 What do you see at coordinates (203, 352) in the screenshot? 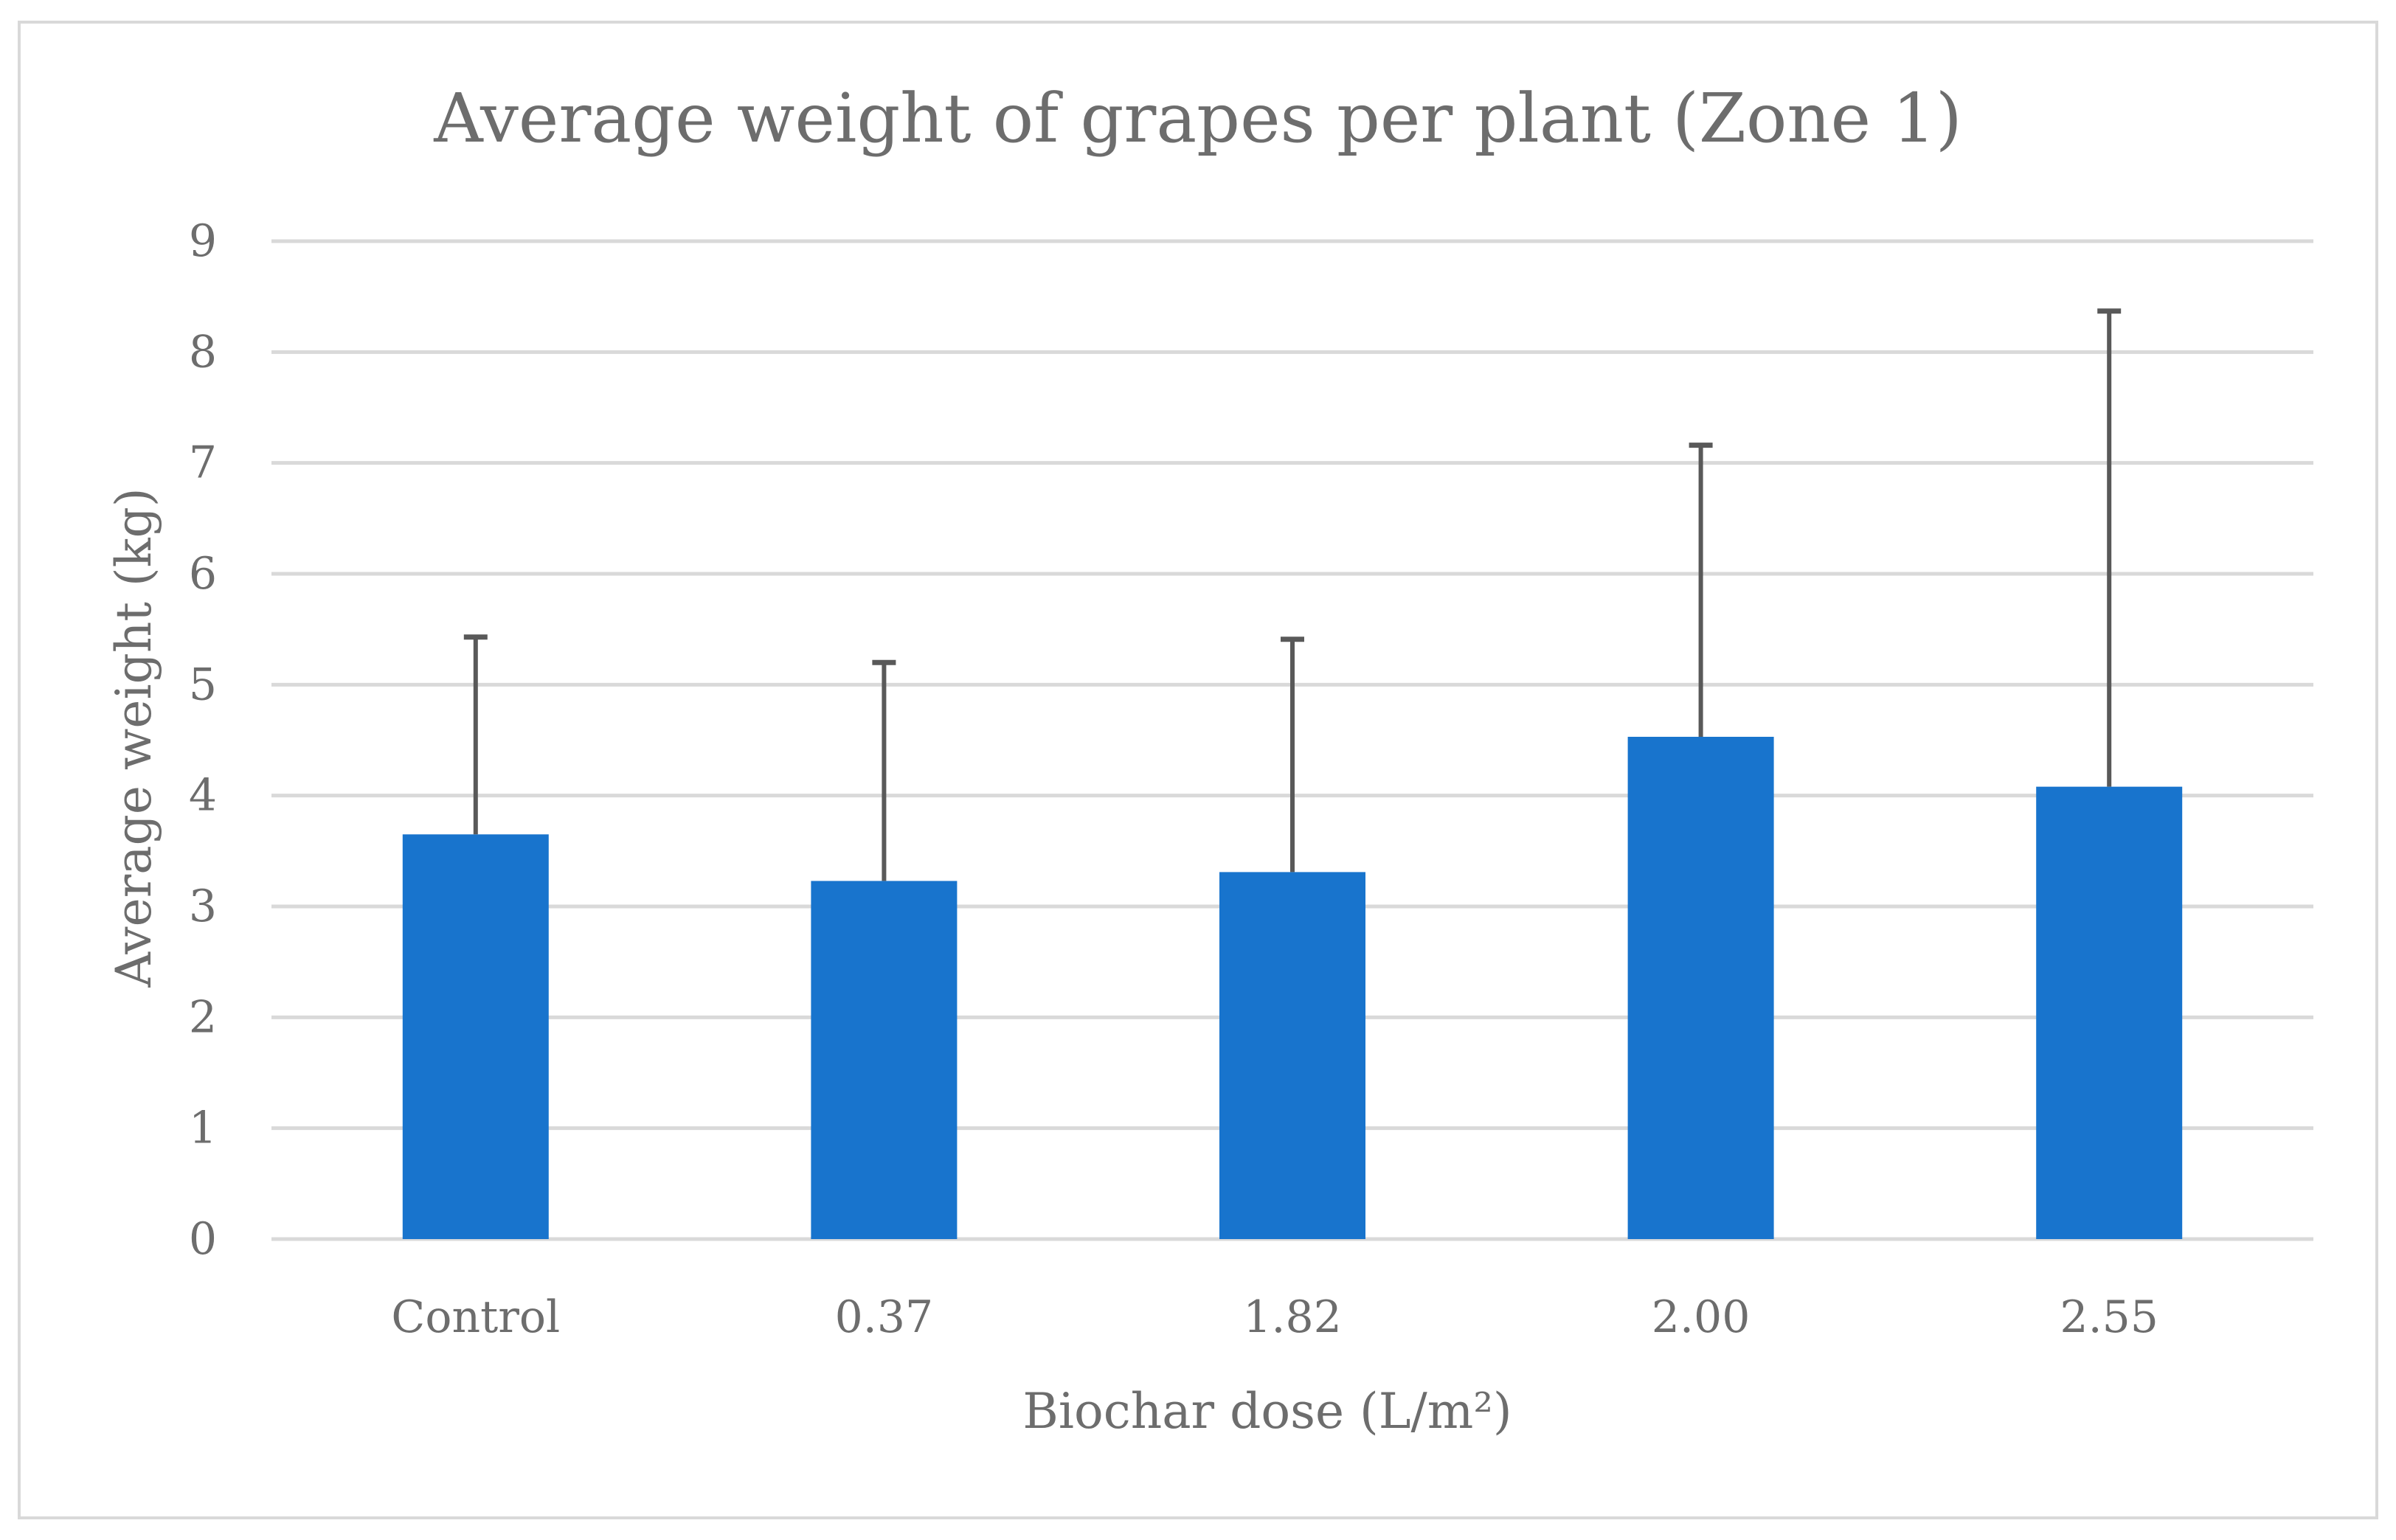
I see `y-tick-label-8: 8` at bounding box center [203, 352].